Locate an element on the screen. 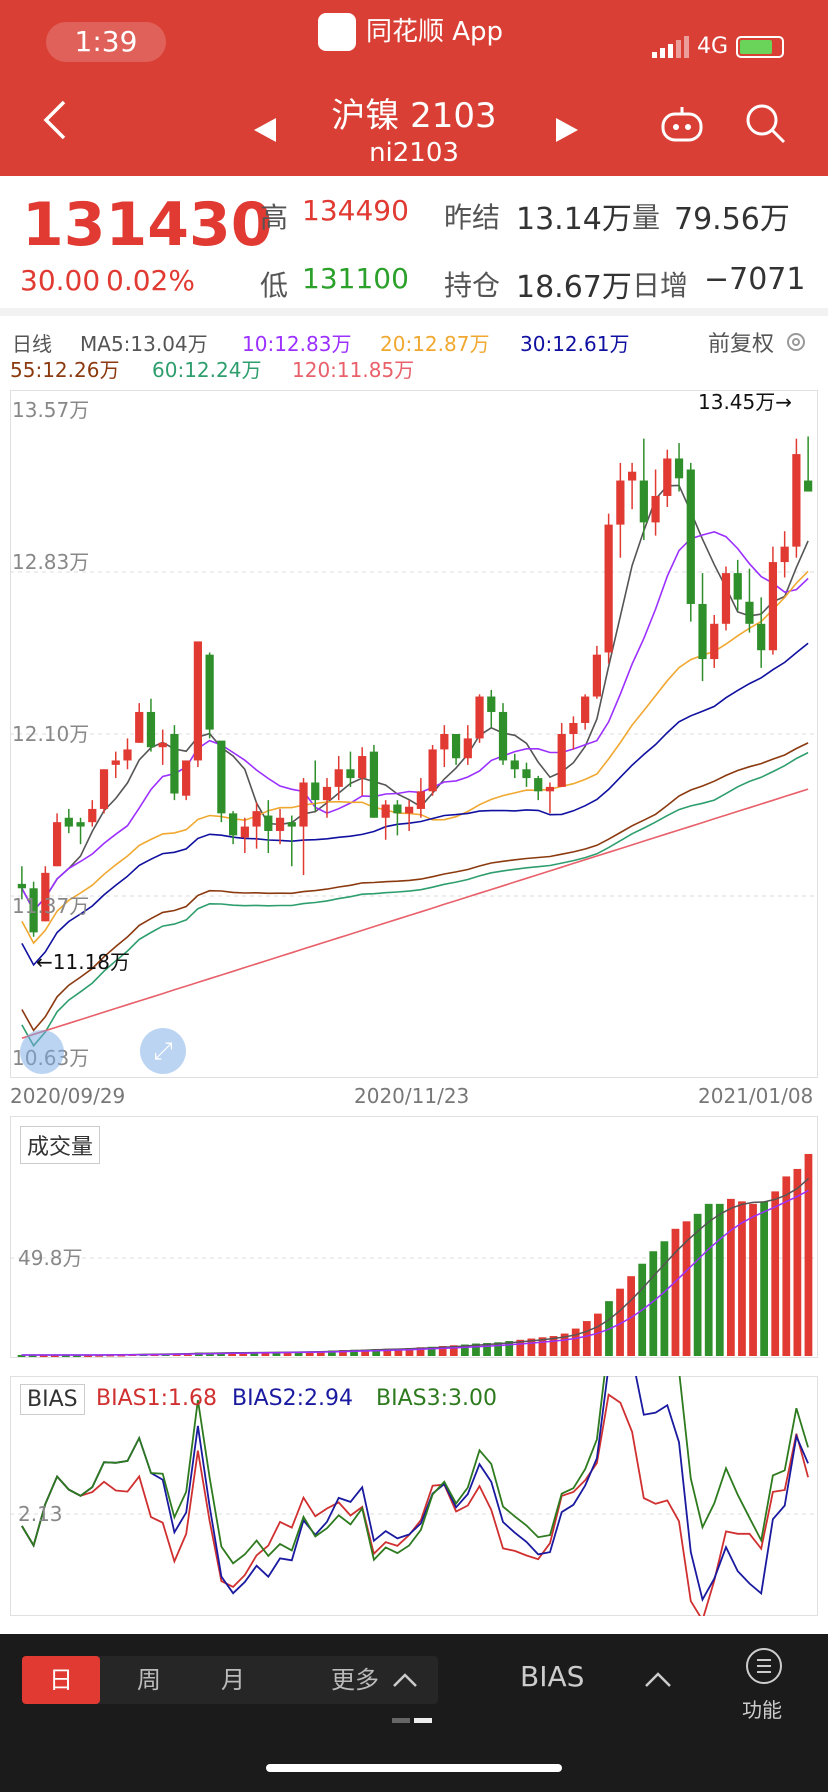 The image size is (828, 1792). expand-icon: ⤢ is located at coordinates (163, 1051).